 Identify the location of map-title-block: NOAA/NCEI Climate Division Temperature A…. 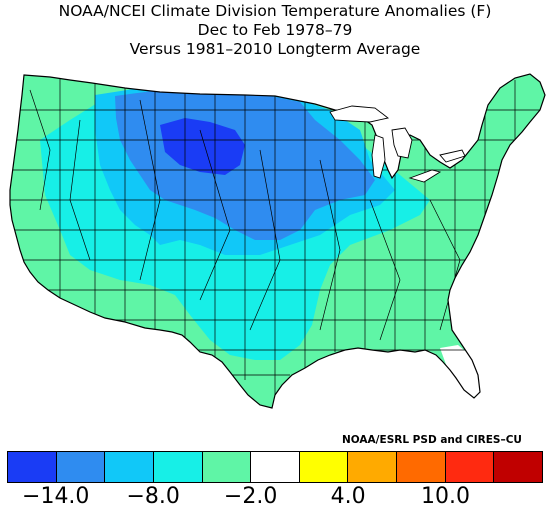
(275, 30).